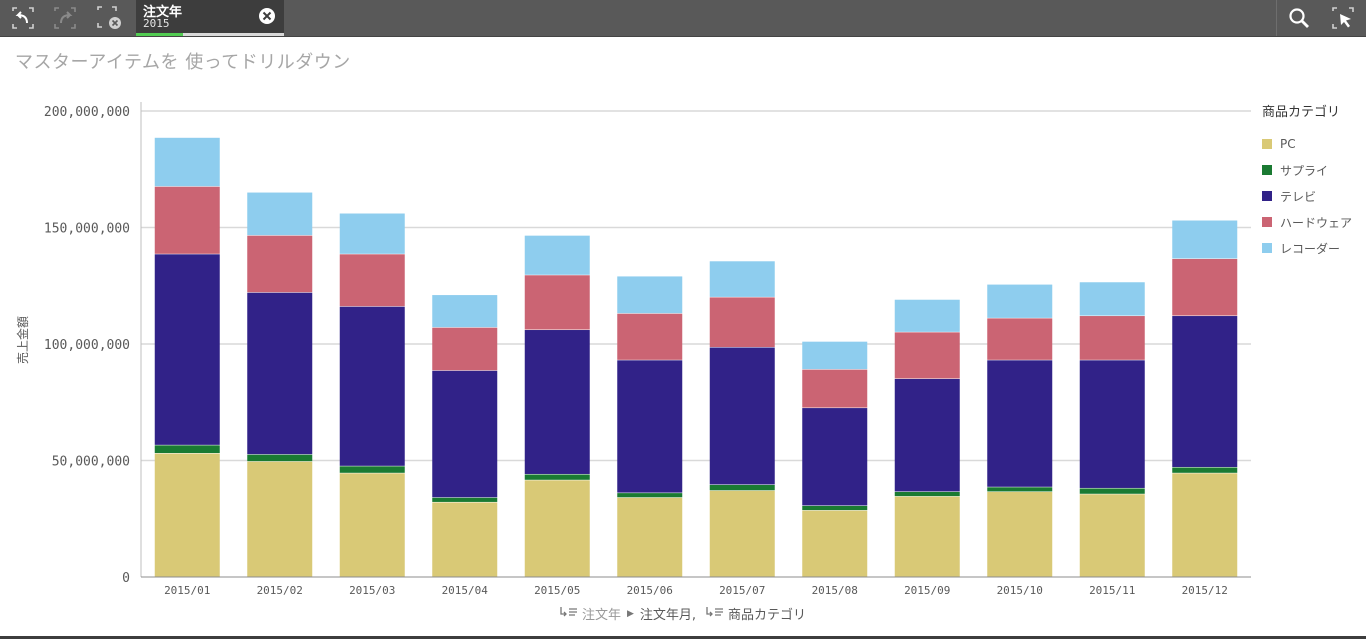  What do you see at coordinates (156, 23) in the screenshot?
I see `selection-field-value: 2015` at bounding box center [156, 23].